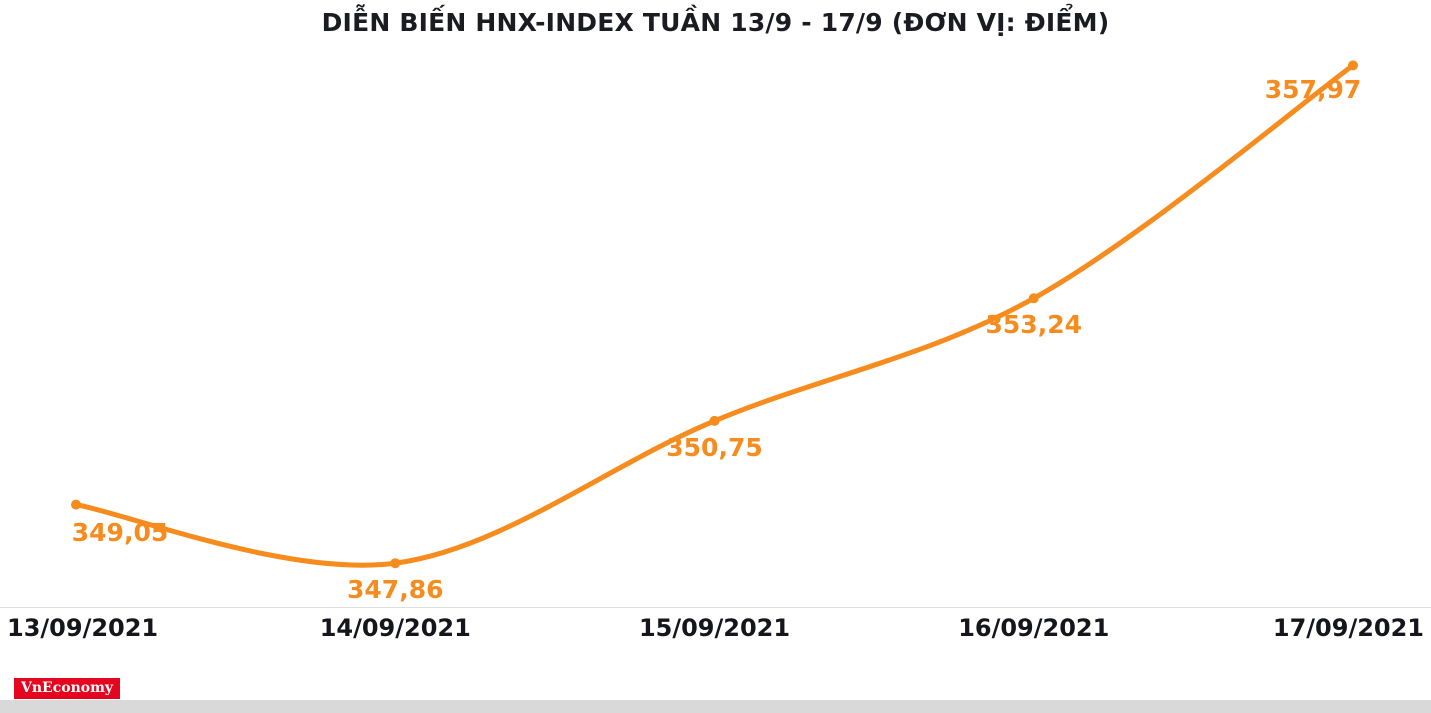 Image resolution: width=1431 pixels, height=713 pixels. What do you see at coordinates (714, 447) in the screenshot?
I see `point-value-label: 350,75` at bounding box center [714, 447].